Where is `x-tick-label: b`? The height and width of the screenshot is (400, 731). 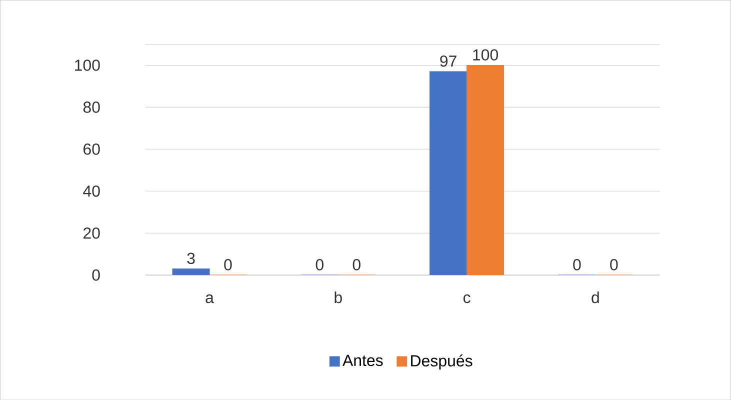 x-tick-label: b is located at coordinates (338, 297).